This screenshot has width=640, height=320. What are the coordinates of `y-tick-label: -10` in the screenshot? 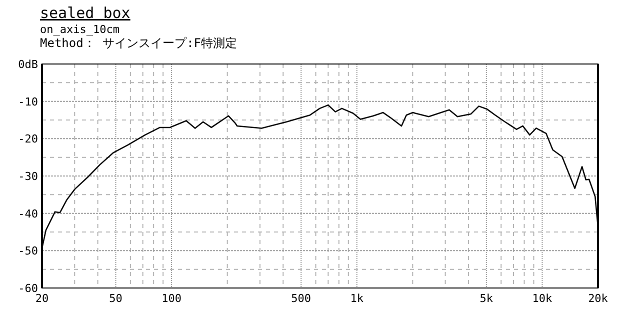 It's located at (28, 101).